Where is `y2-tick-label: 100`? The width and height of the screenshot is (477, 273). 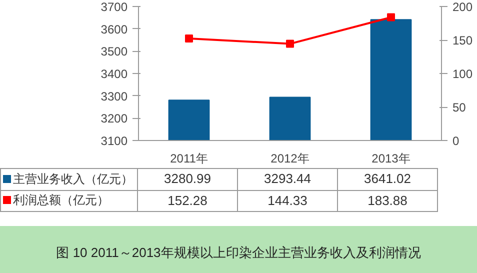
y2-tick-label: 100 is located at coordinates (462, 74).